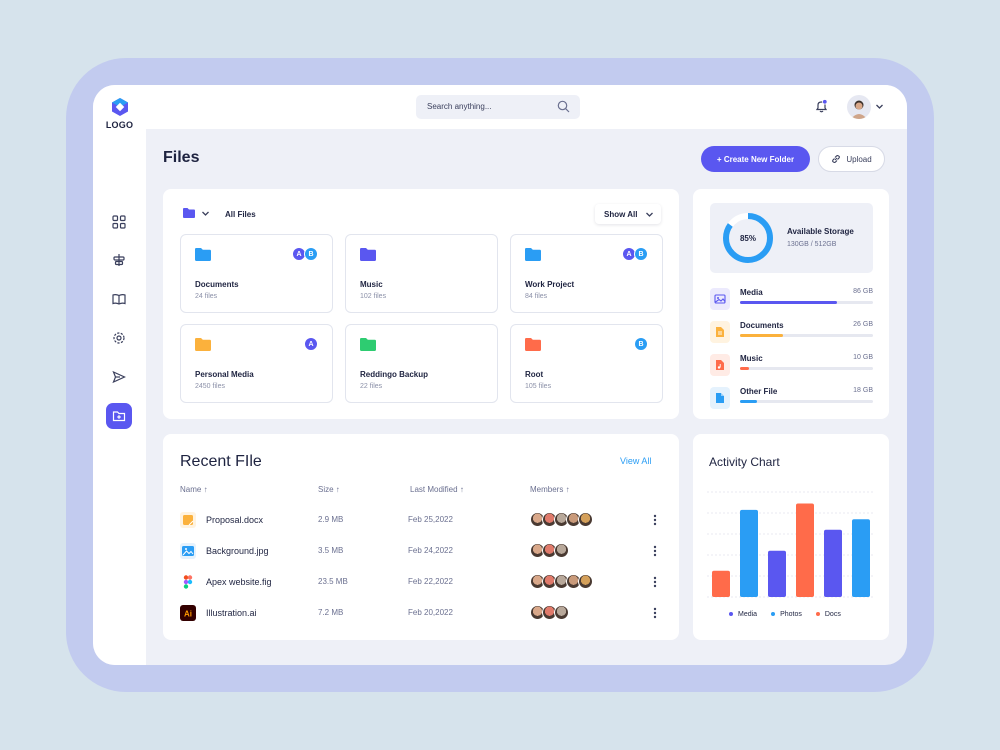 This screenshot has width=1000, height=750. What do you see at coordinates (621, 214) in the screenshot?
I see `show-all-label: Show All` at bounding box center [621, 214].